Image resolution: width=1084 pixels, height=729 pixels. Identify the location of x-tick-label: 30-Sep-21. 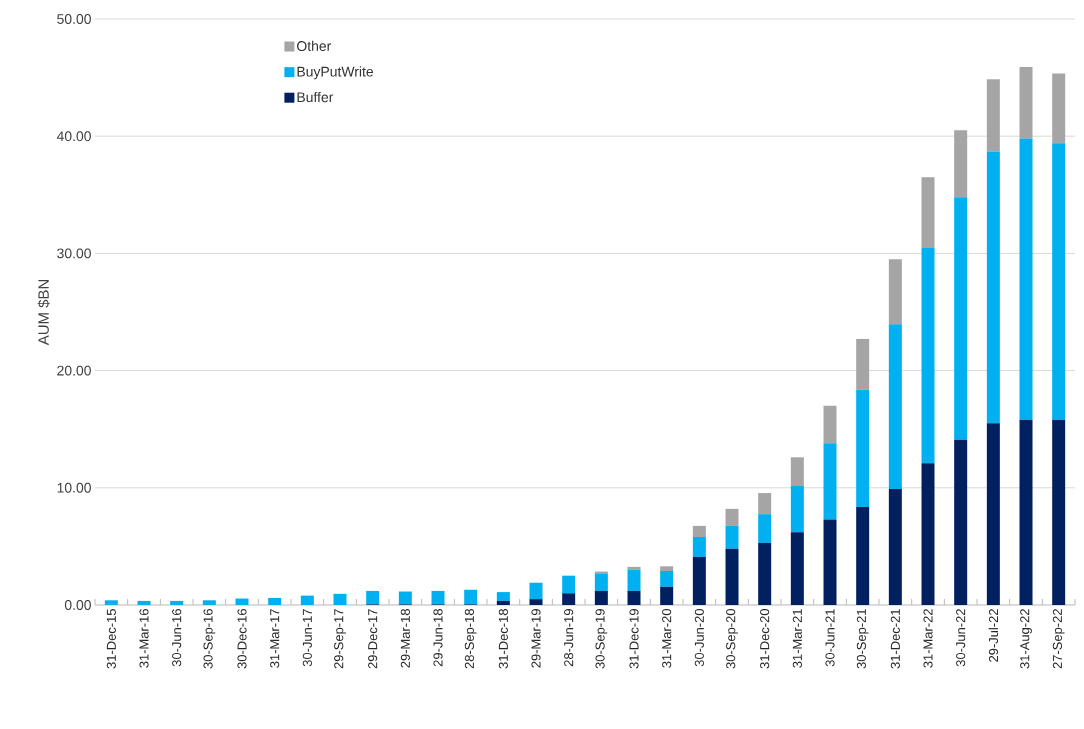
(862, 639).